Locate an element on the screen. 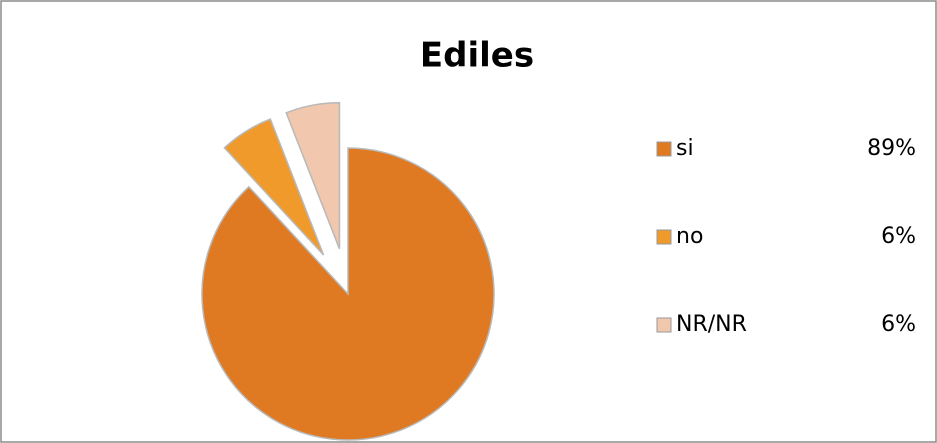 This screenshot has width=937, height=443. legend-label: si is located at coordinates (685, 148).